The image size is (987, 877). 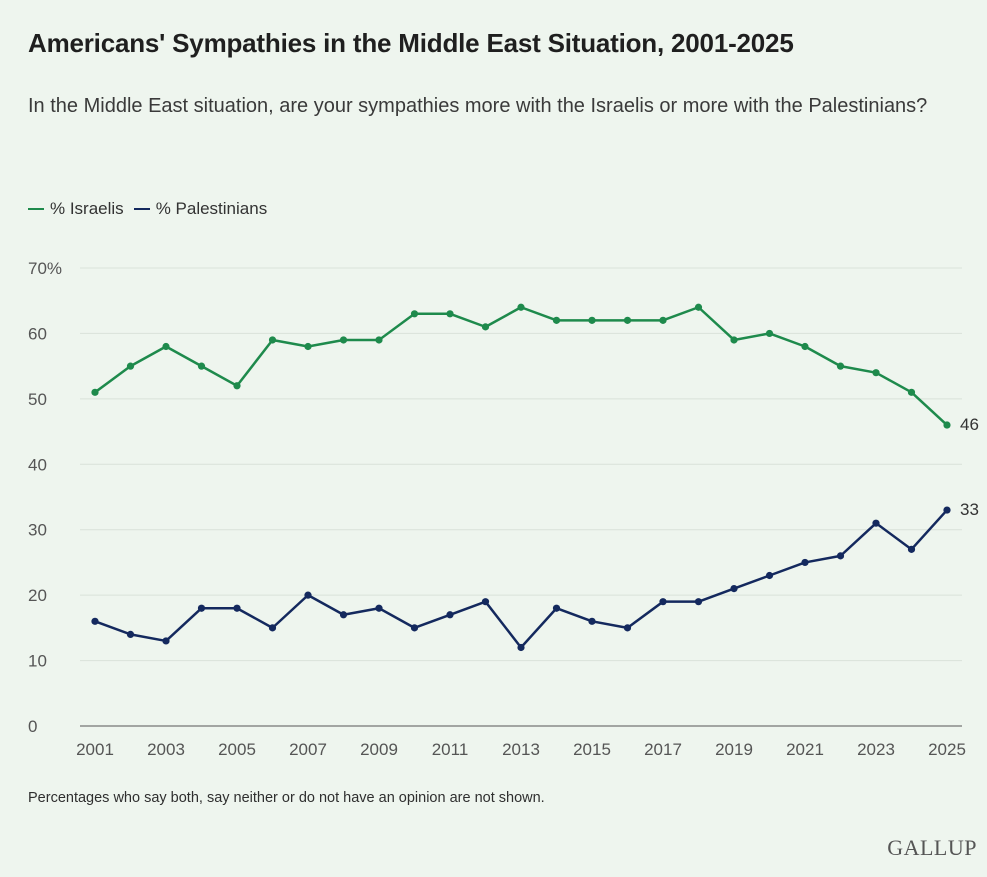 What do you see at coordinates (95, 749) in the screenshot?
I see `x-tick-label-2001: 2001` at bounding box center [95, 749].